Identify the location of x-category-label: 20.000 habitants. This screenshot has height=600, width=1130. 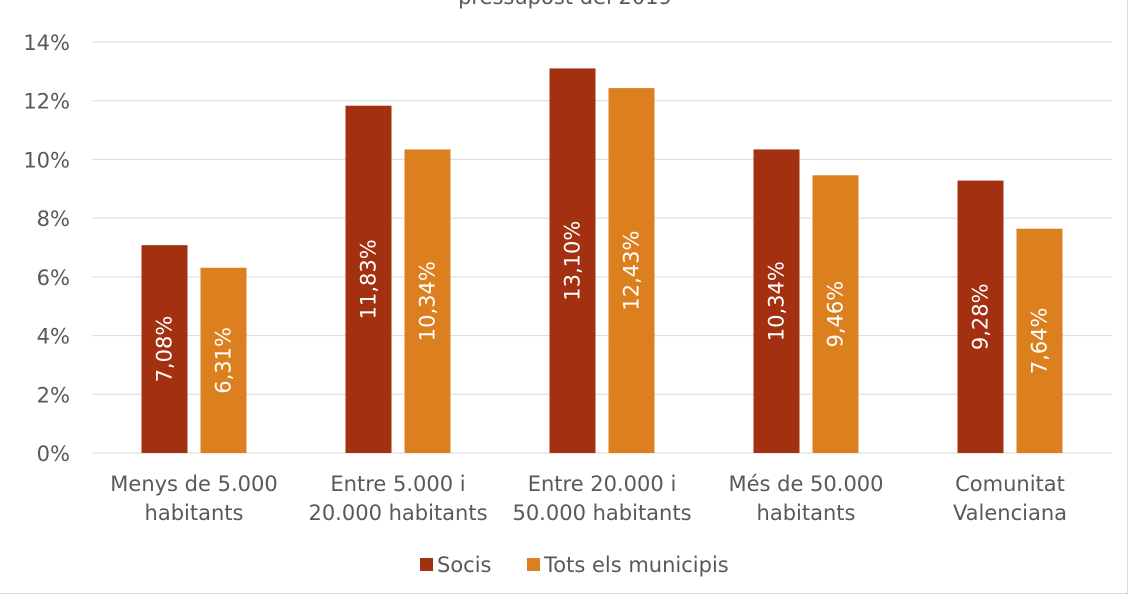
(397, 513).